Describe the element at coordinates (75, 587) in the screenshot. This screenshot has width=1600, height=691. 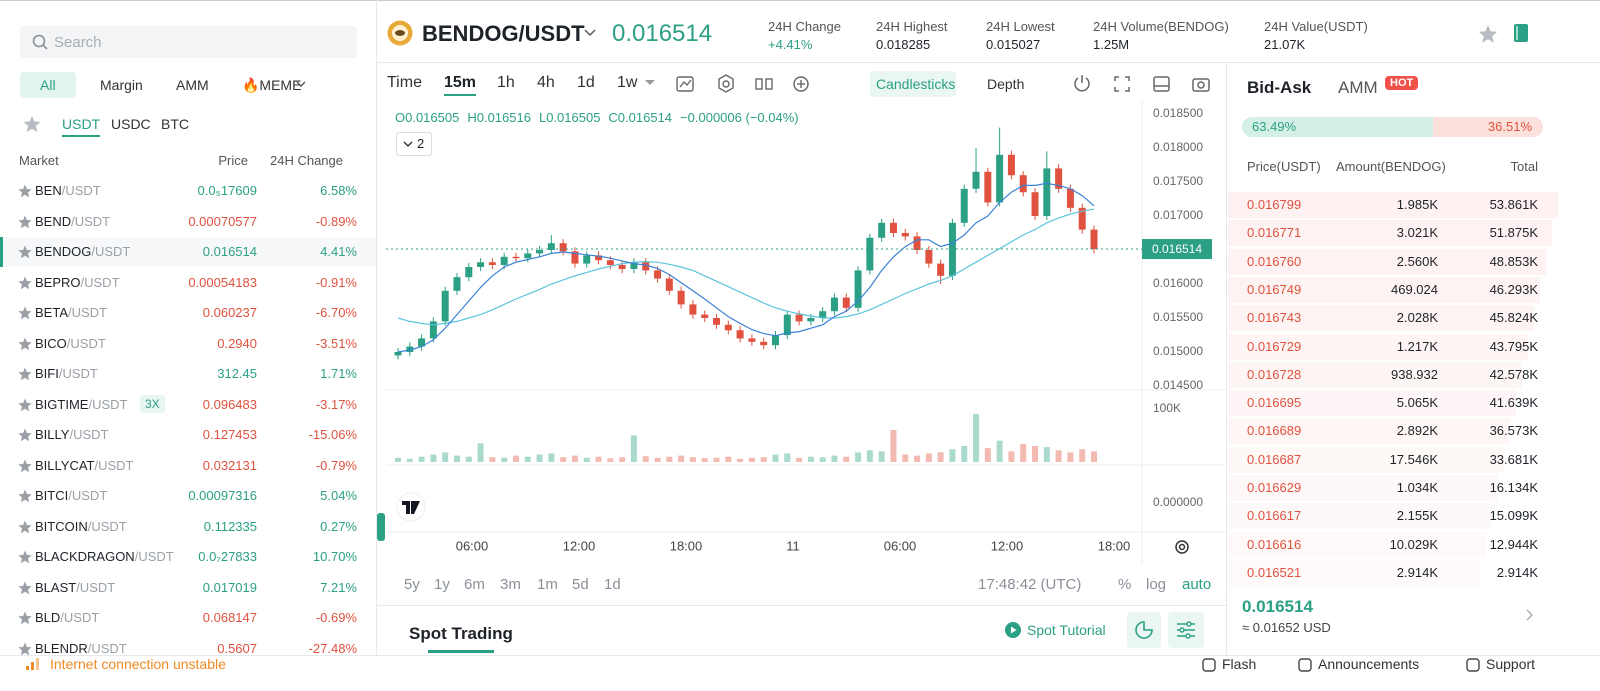
I see `market-name: BLAST/USDT` at that location.